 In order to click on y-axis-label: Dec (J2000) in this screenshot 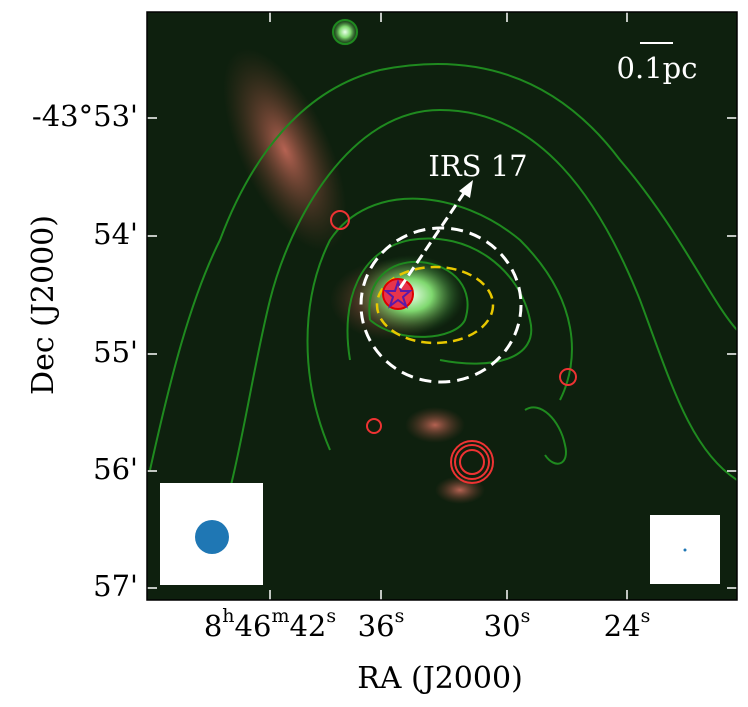, I will do `click(43, 305)`.